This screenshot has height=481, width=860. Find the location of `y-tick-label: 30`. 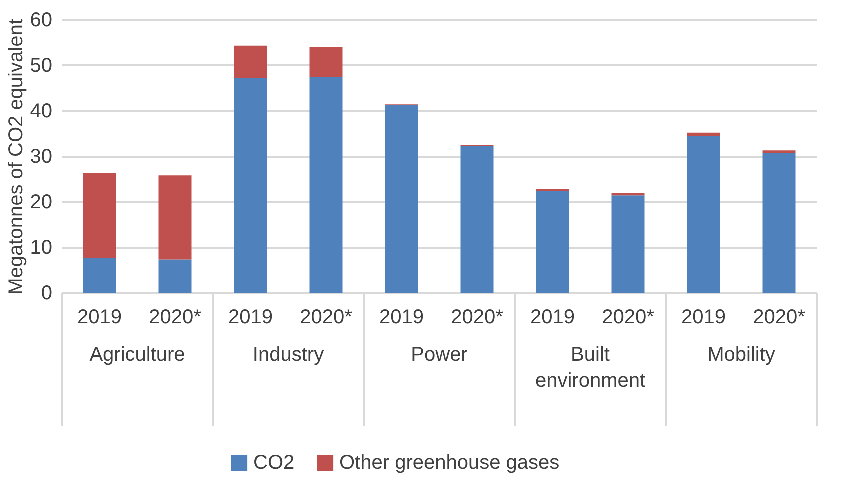

y-tick-label: 30 is located at coordinates (41, 157).